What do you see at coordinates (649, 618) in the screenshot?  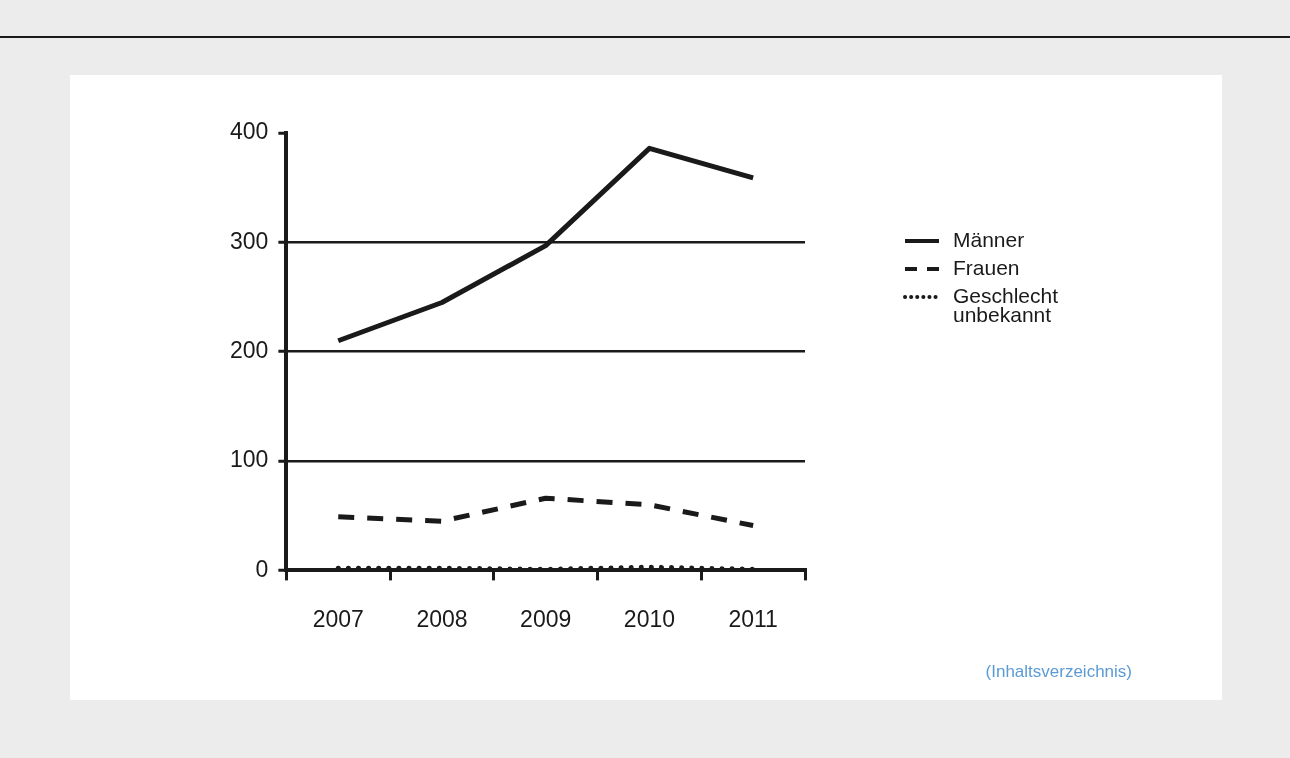 I see `x-tick-label: 2010` at bounding box center [649, 618].